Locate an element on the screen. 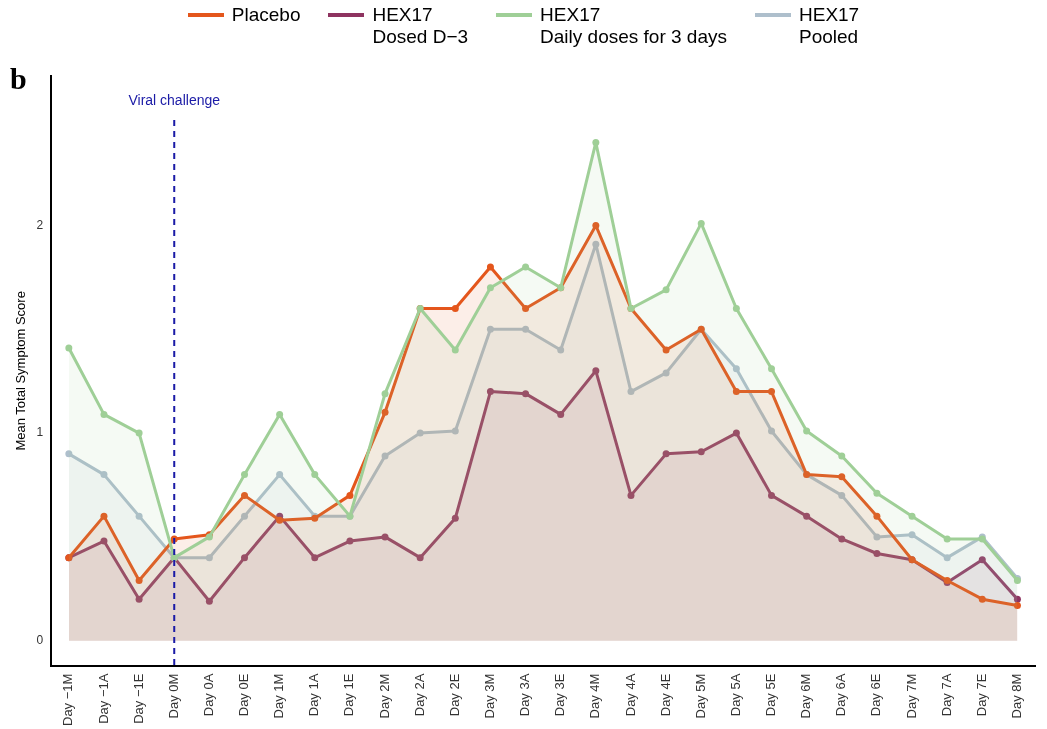  y-axis-title: Mean Total Symptom Score is located at coordinates (21, 371).